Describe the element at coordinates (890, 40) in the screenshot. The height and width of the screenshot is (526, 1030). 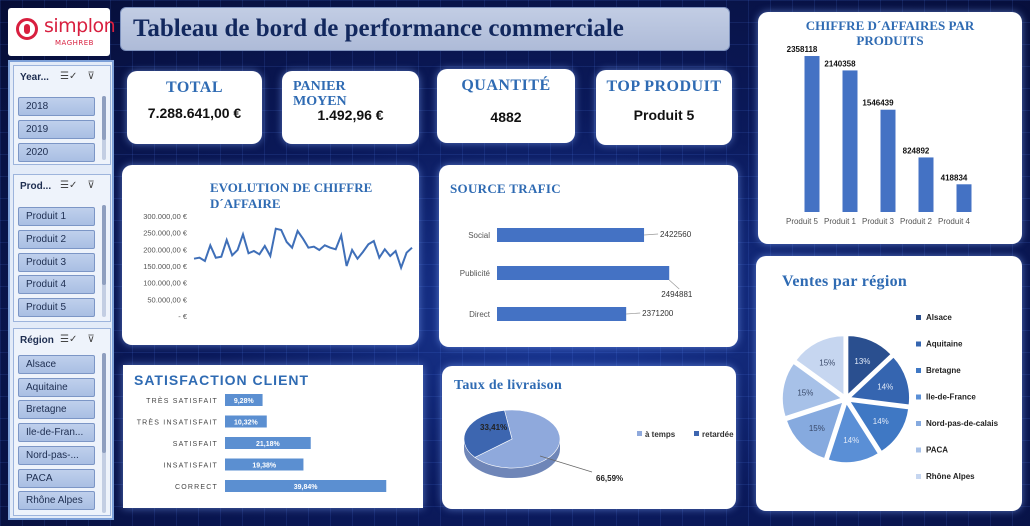
I see `chart-title-line2: PRODUITS` at that location.